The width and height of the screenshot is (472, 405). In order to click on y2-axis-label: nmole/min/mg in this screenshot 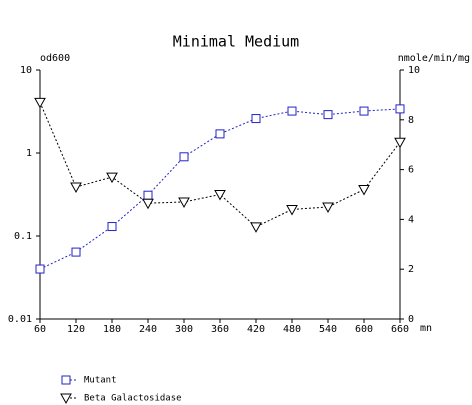, I will do `click(434, 58)`.